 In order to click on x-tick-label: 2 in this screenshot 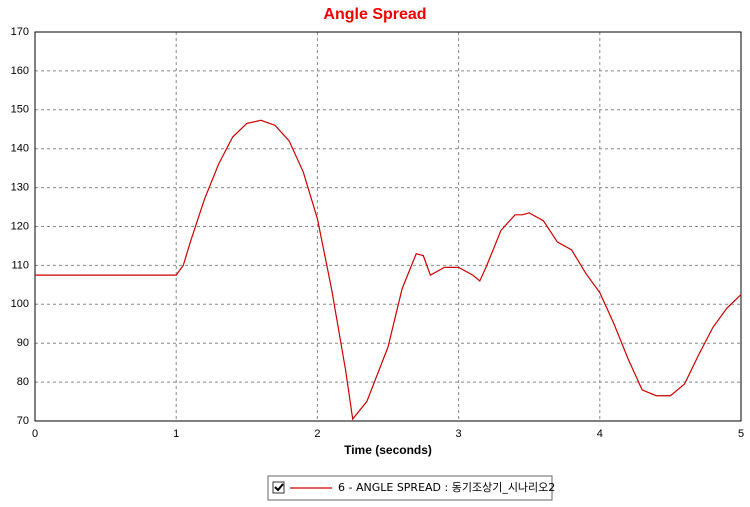, I will do `click(317, 434)`.